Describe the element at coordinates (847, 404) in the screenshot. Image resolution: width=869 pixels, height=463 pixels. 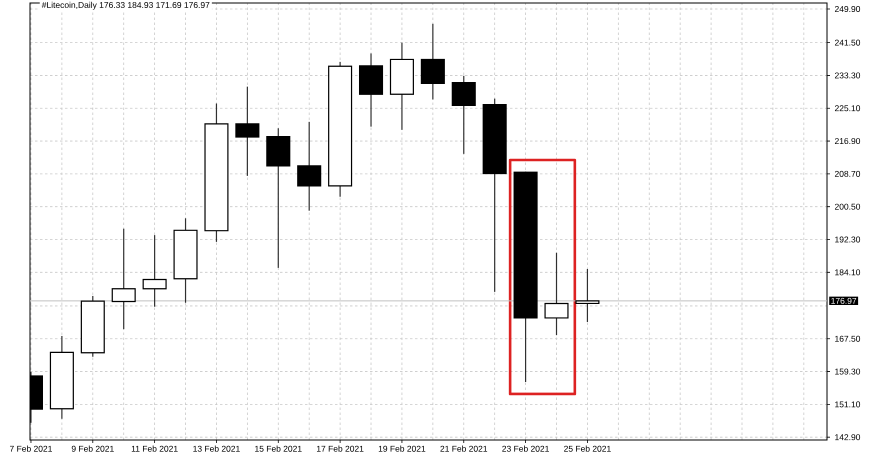
I see `y-tick-label: 151.10` at that location.